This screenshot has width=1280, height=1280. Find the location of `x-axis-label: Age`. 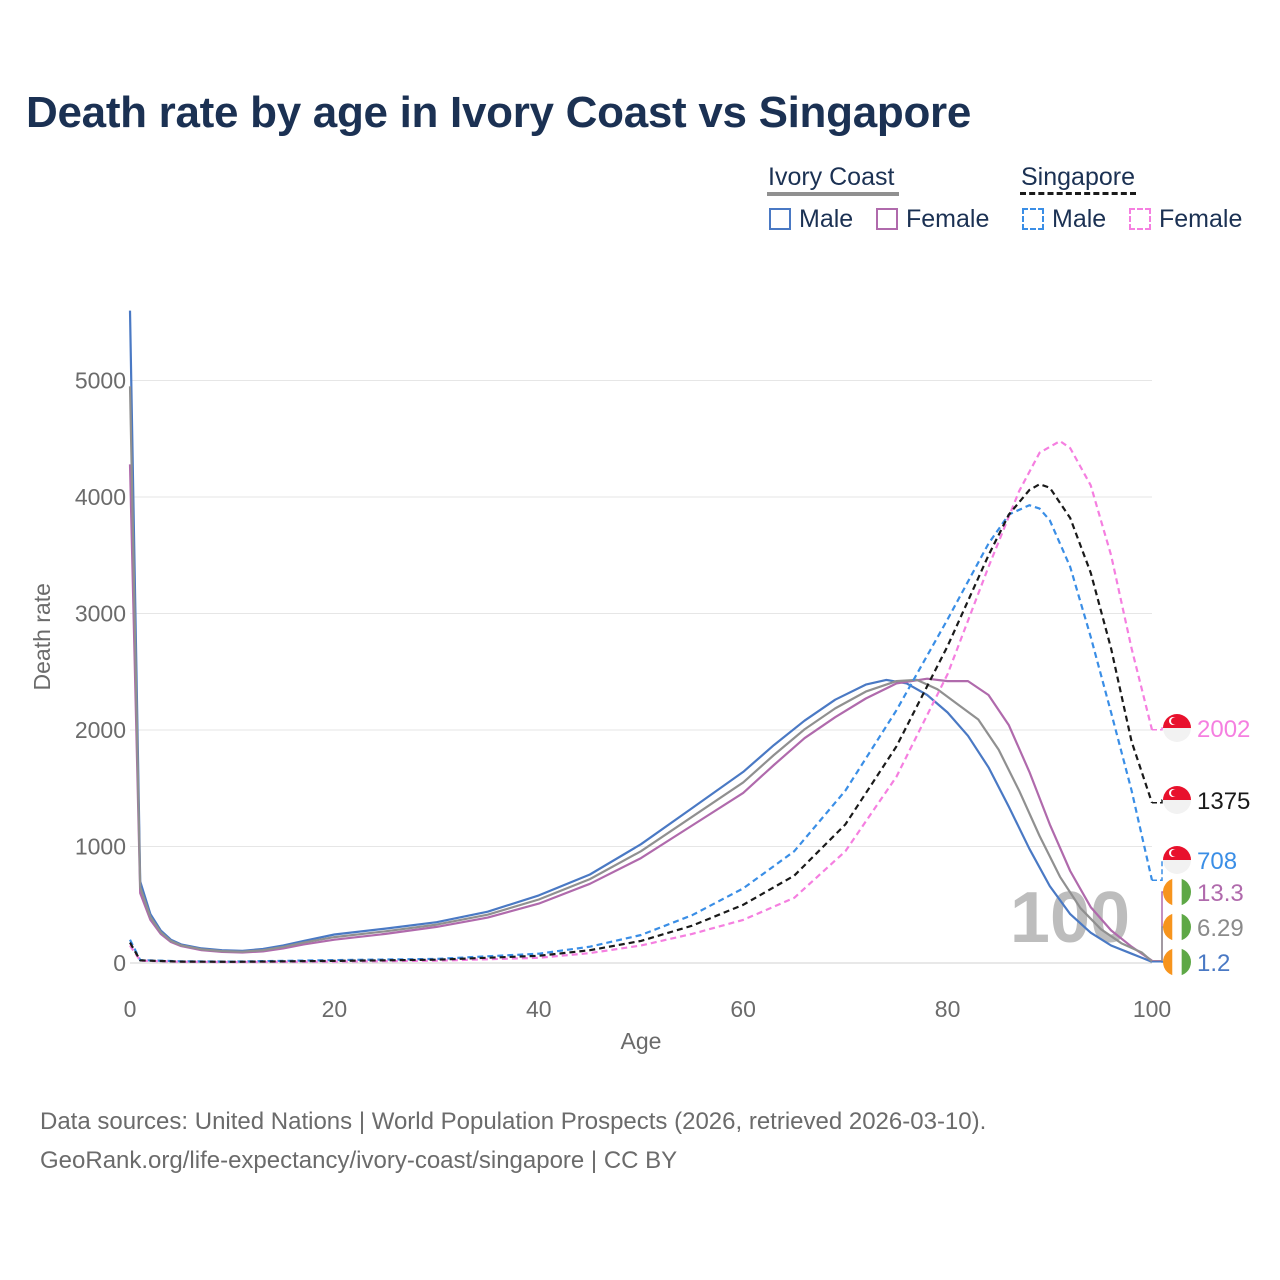

x-axis-label: Age is located at coordinates (641, 1041).